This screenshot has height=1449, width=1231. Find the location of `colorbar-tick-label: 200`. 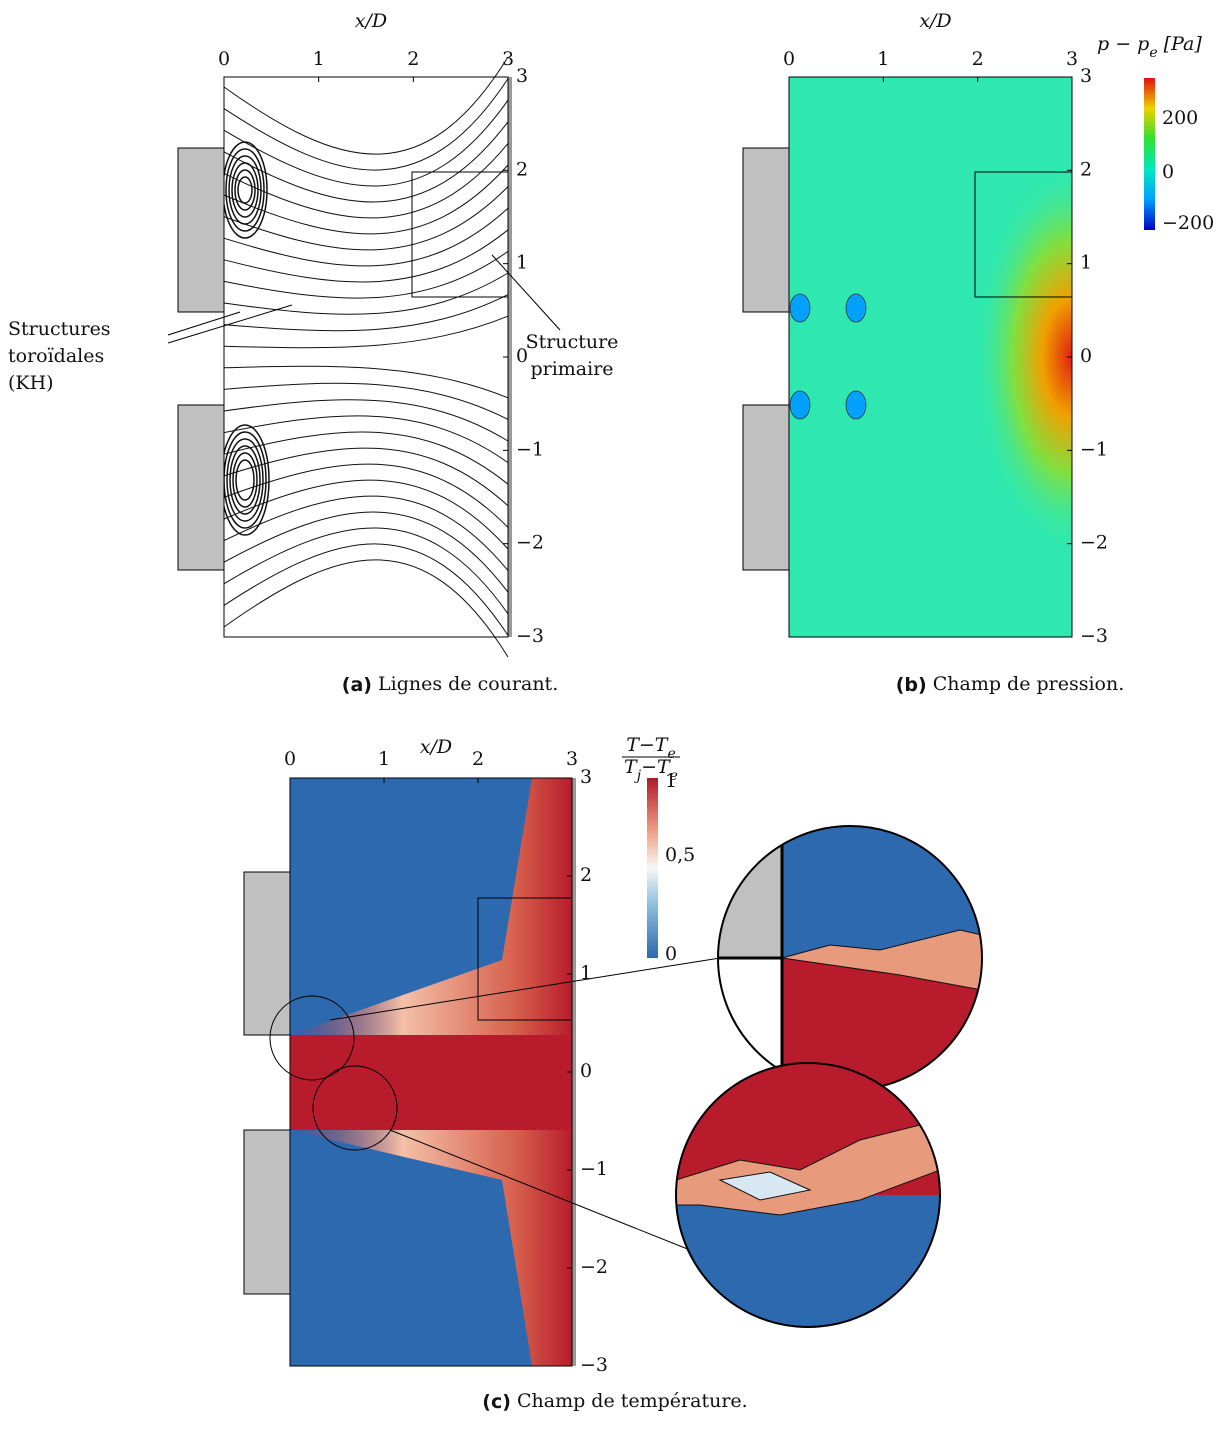

colorbar-tick-label: 200 is located at coordinates (1180, 118).